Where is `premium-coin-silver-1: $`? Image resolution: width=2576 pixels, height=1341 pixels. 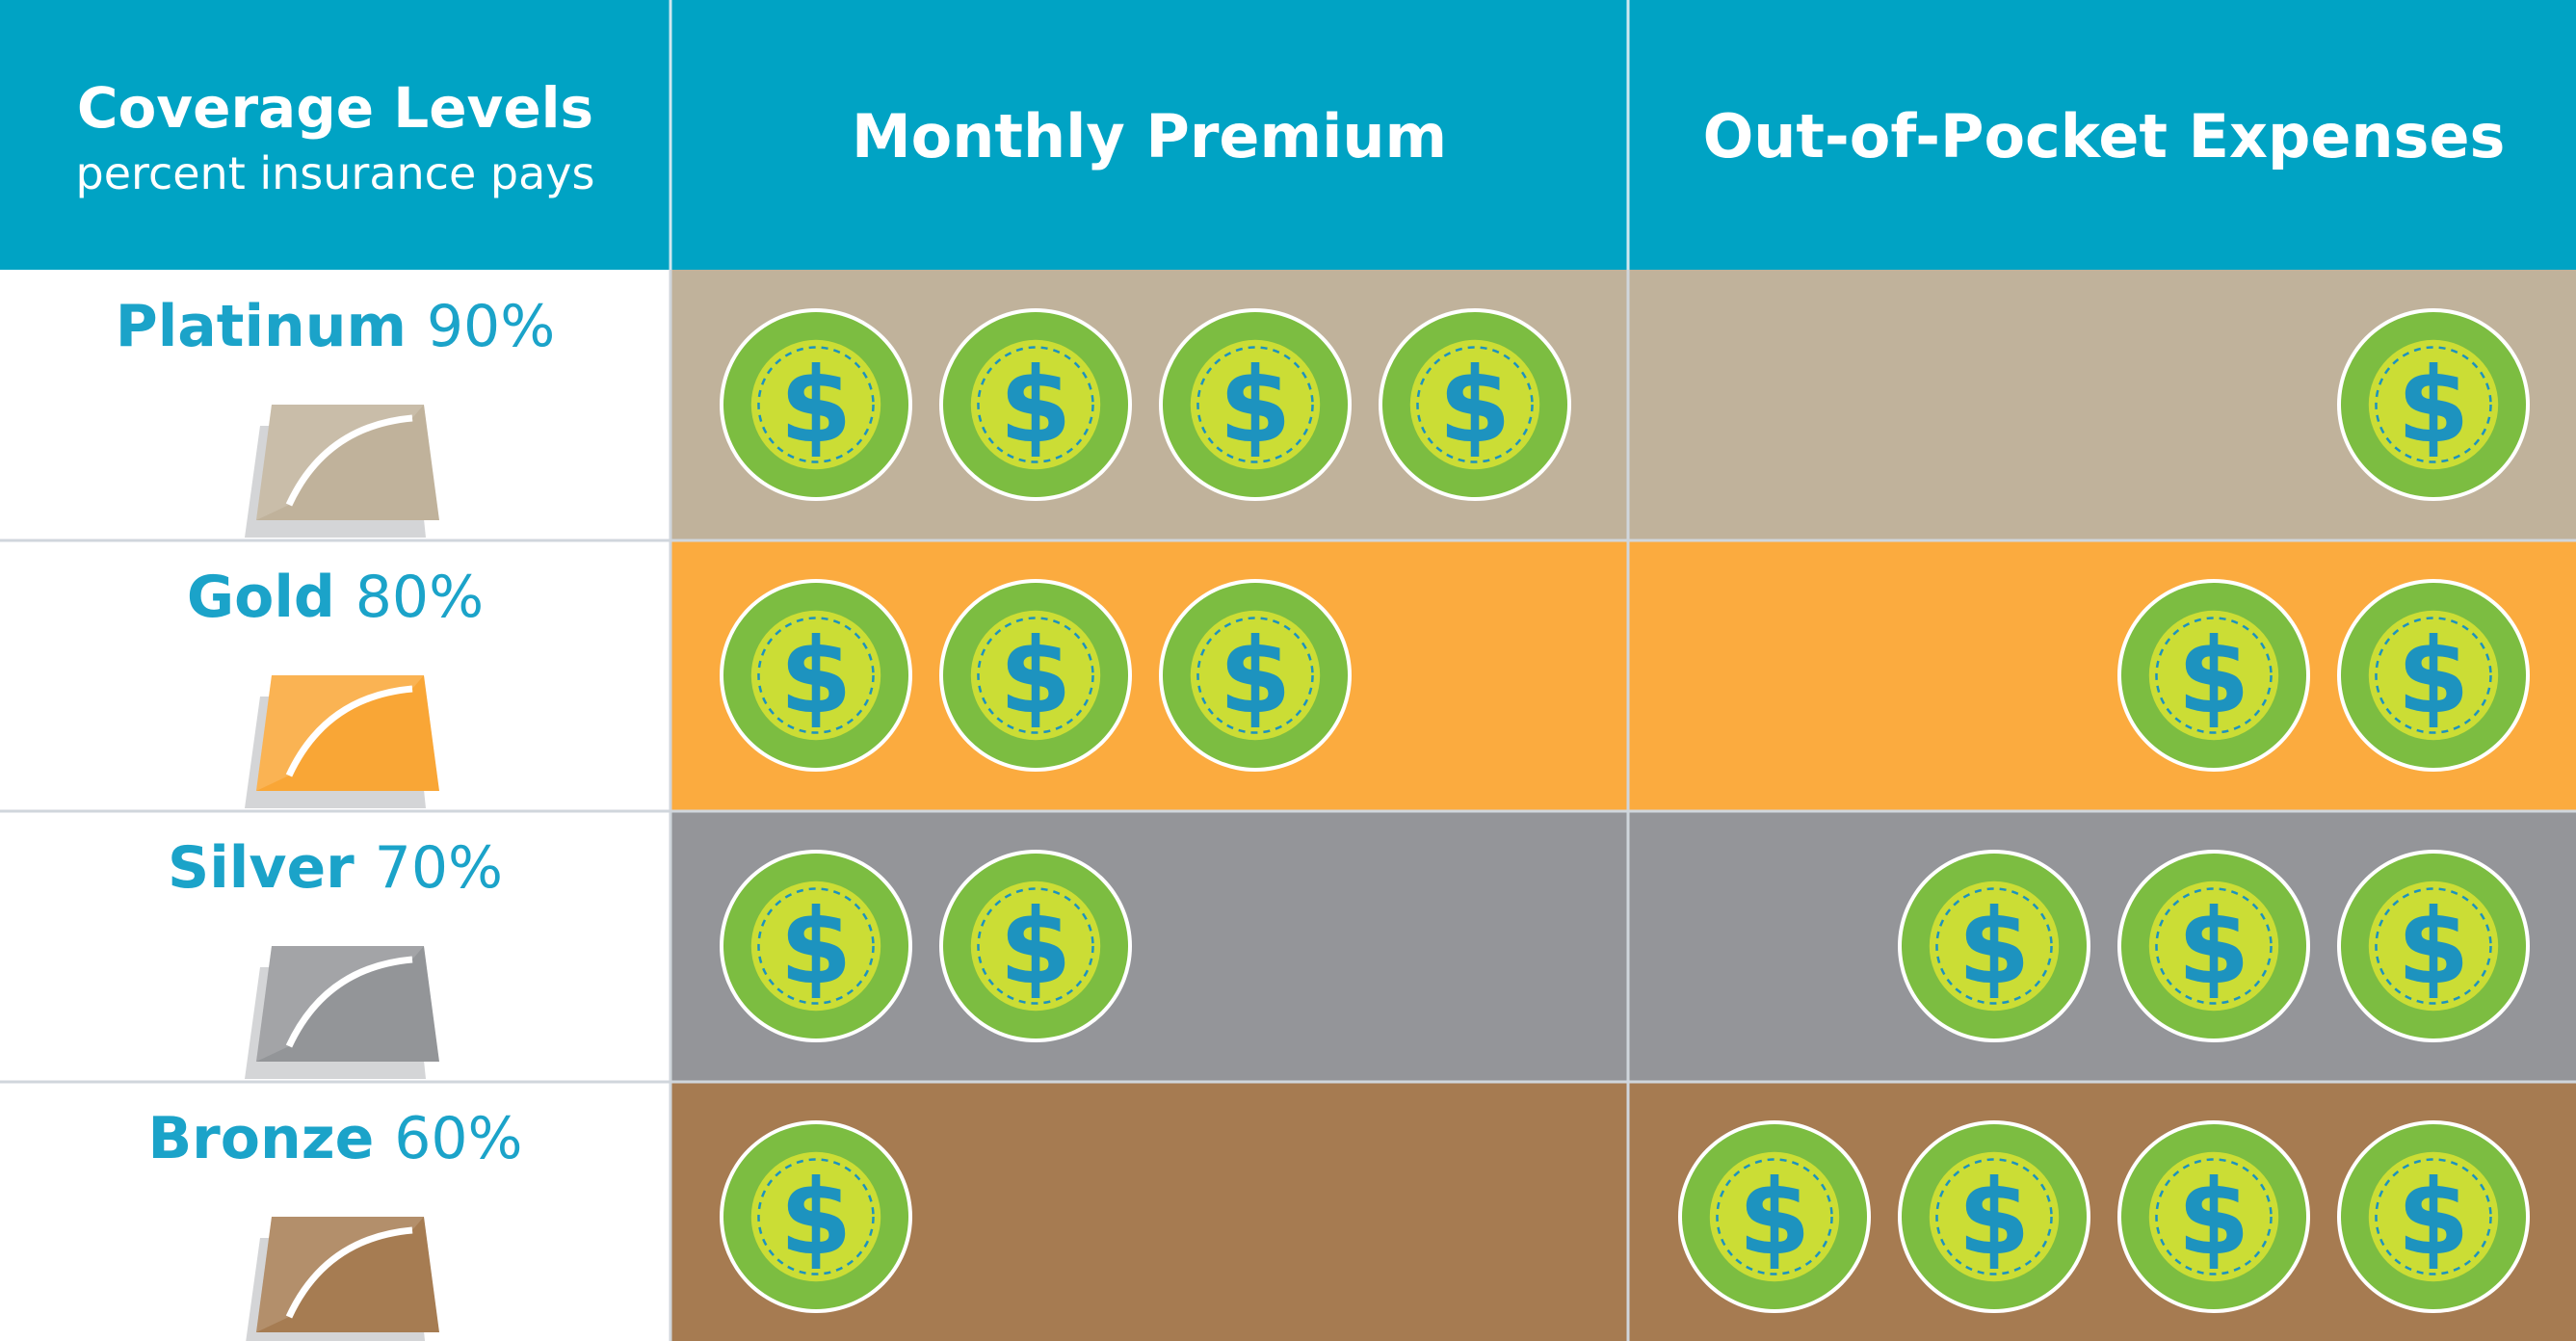
premium-coin-silver-1: $ is located at coordinates (816, 946).